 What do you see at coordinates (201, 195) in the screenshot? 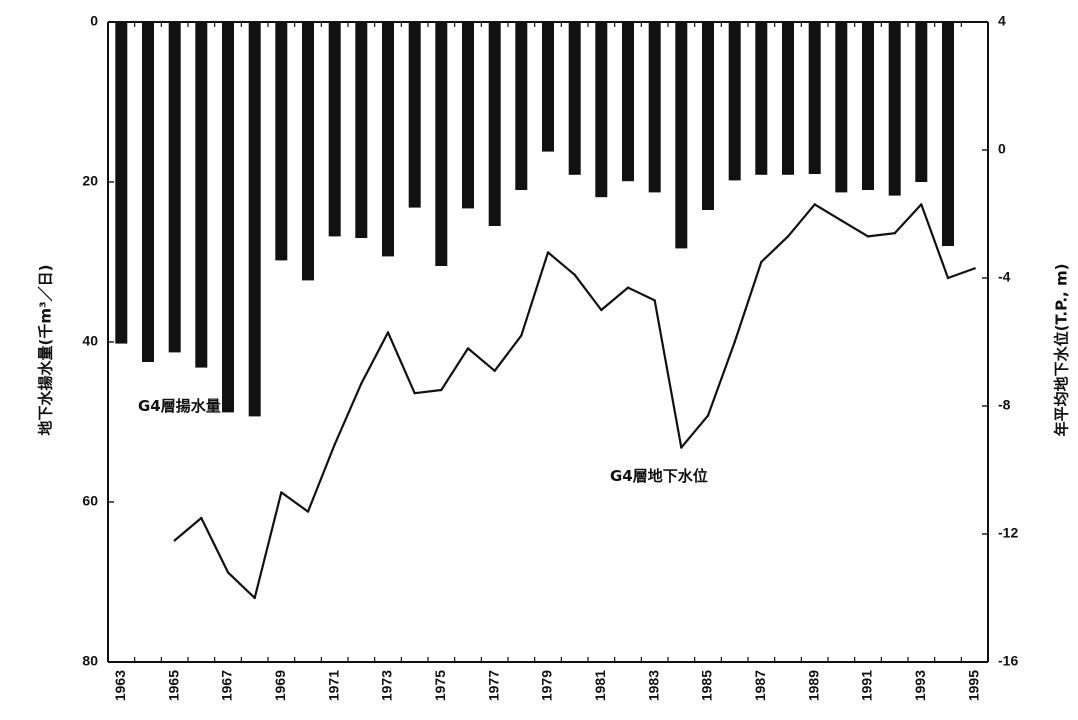
I see `bar-1966` at bounding box center [201, 195].